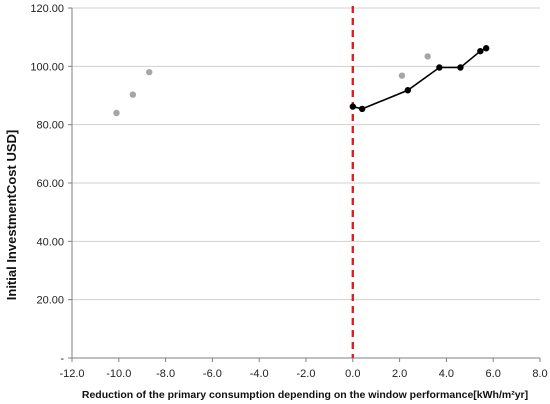 This screenshot has height=404, width=550. What do you see at coordinates (165, 374) in the screenshot?
I see `x-tick-label: -8.0` at bounding box center [165, 374].